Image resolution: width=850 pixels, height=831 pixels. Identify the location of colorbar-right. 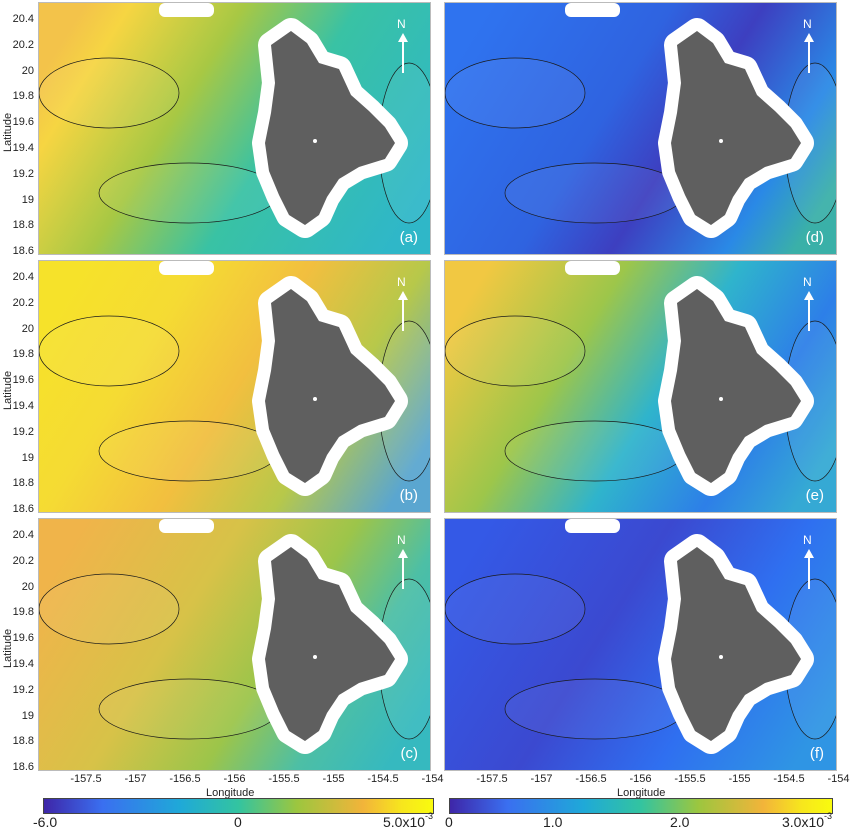
(641, 806).